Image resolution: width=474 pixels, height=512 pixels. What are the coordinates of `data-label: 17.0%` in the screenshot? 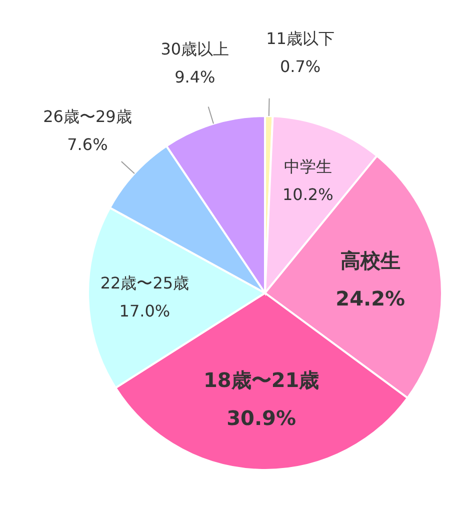 It's located at (144, 310).